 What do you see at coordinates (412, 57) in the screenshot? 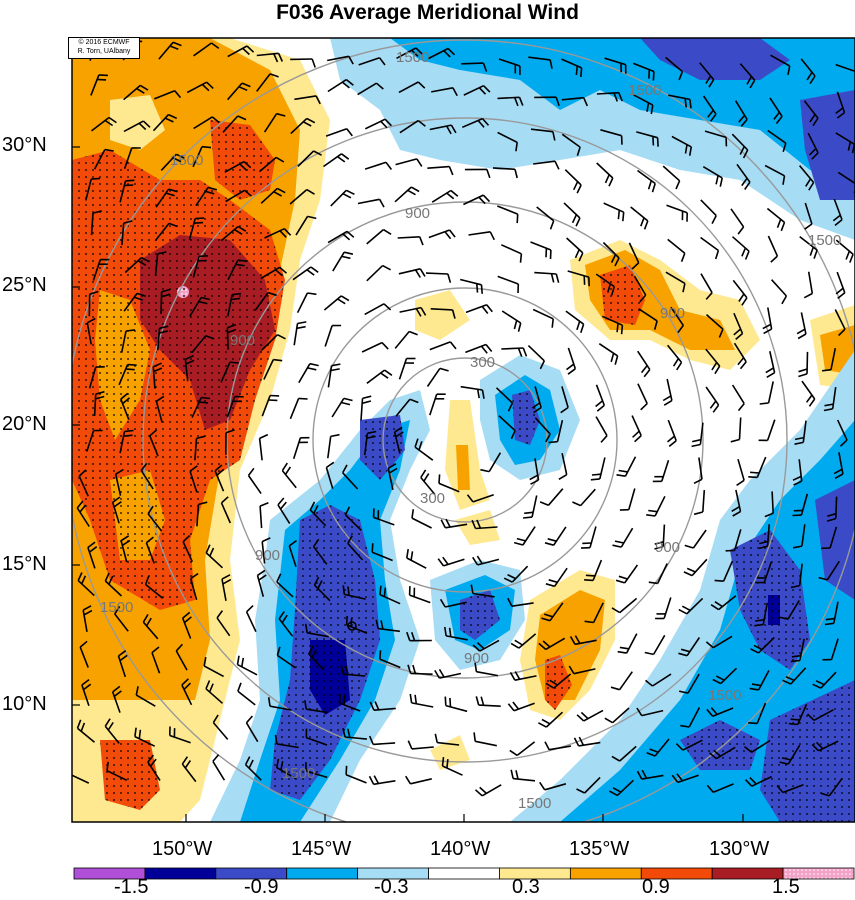
I see `contour-label-1500: 1500` at bounding box center [412, 57].